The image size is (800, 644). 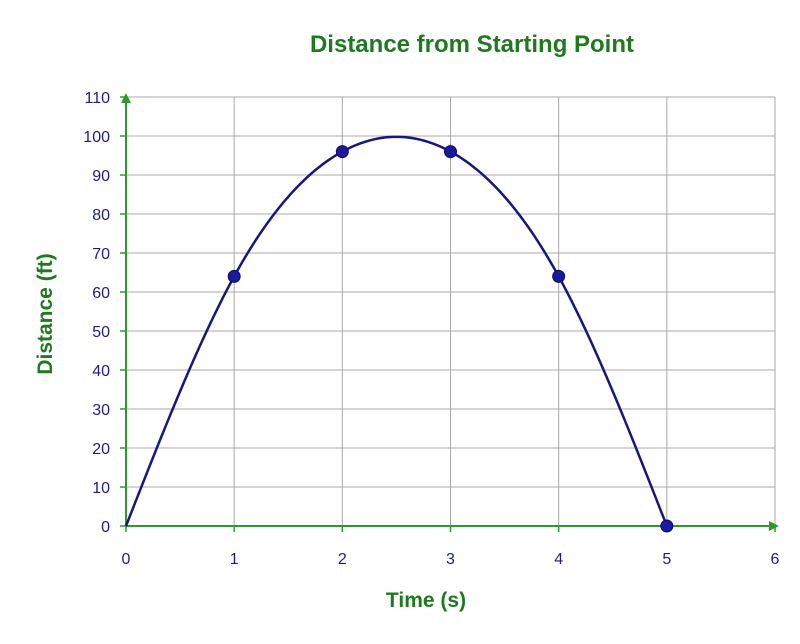 I want to click on y-tick-label: 40, so click(x=101, y=371).